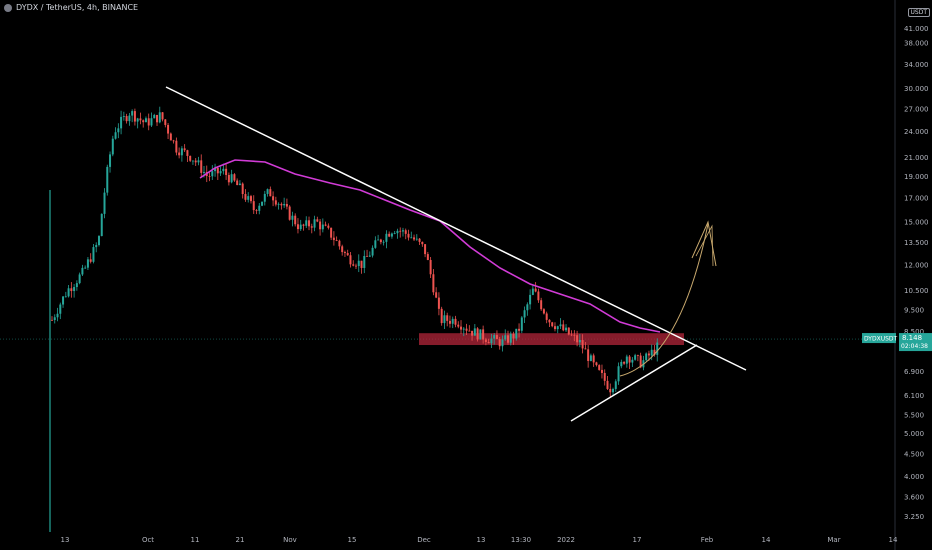 This screenshot has width=932, height=550. Describe the element at coordinates (914, 396) in the screenshot. I see `y-tick-label: 6.100` at that location.